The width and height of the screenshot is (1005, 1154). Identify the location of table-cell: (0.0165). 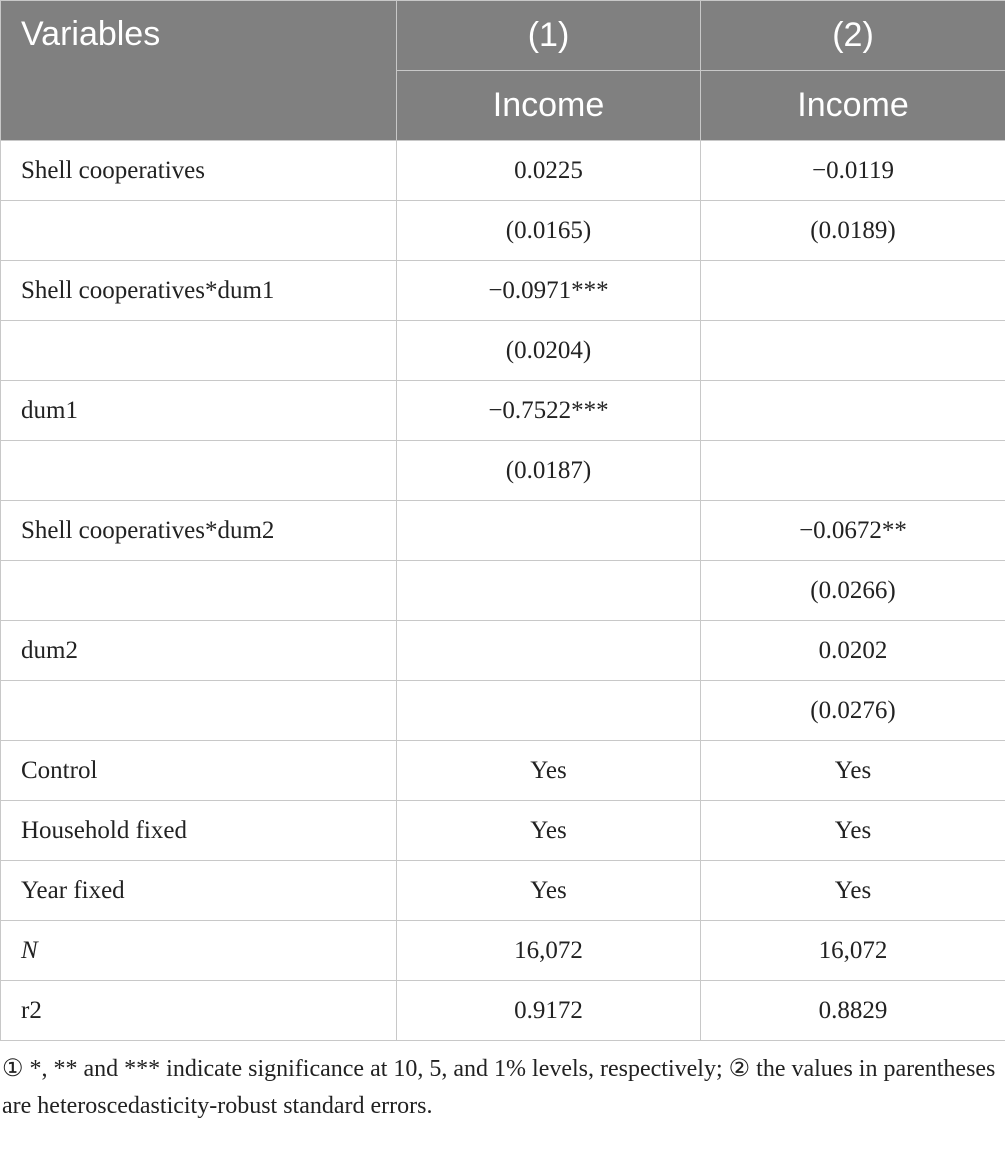
(548, 230).